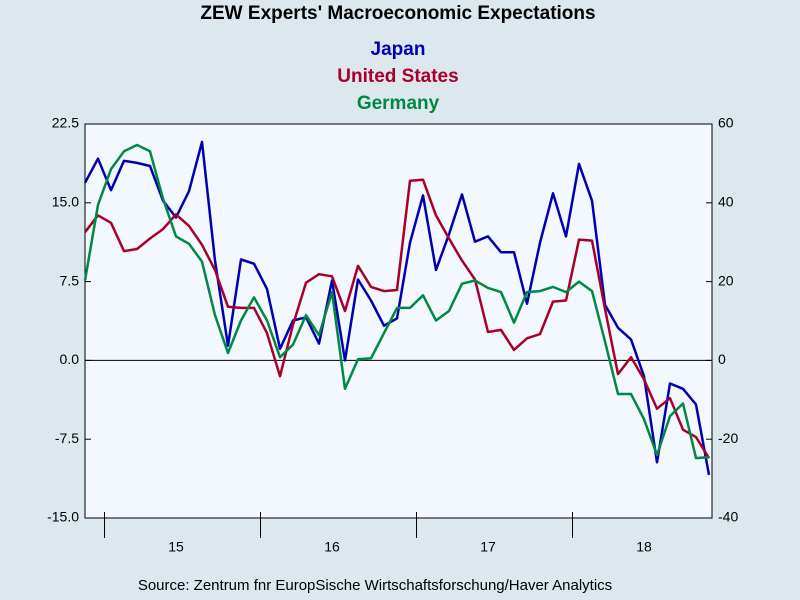 Image resolution: width=800 pixels, height=600 pixels. I want to click on y2-tick-label: -20, so click(728, 438).